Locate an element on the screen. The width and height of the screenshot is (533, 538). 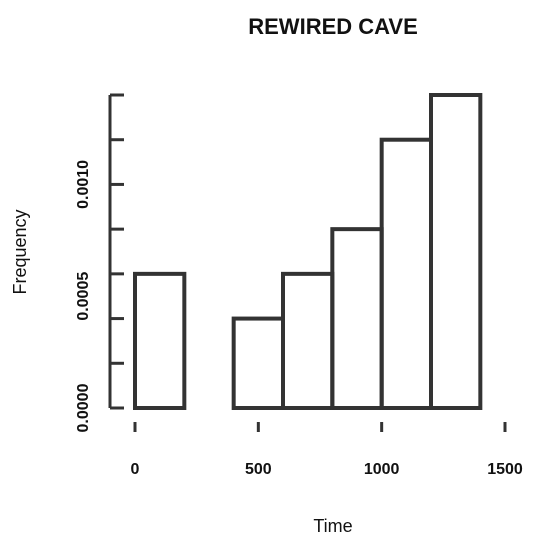
y-axis-label: Frequency is located at coordinates (20, 251).